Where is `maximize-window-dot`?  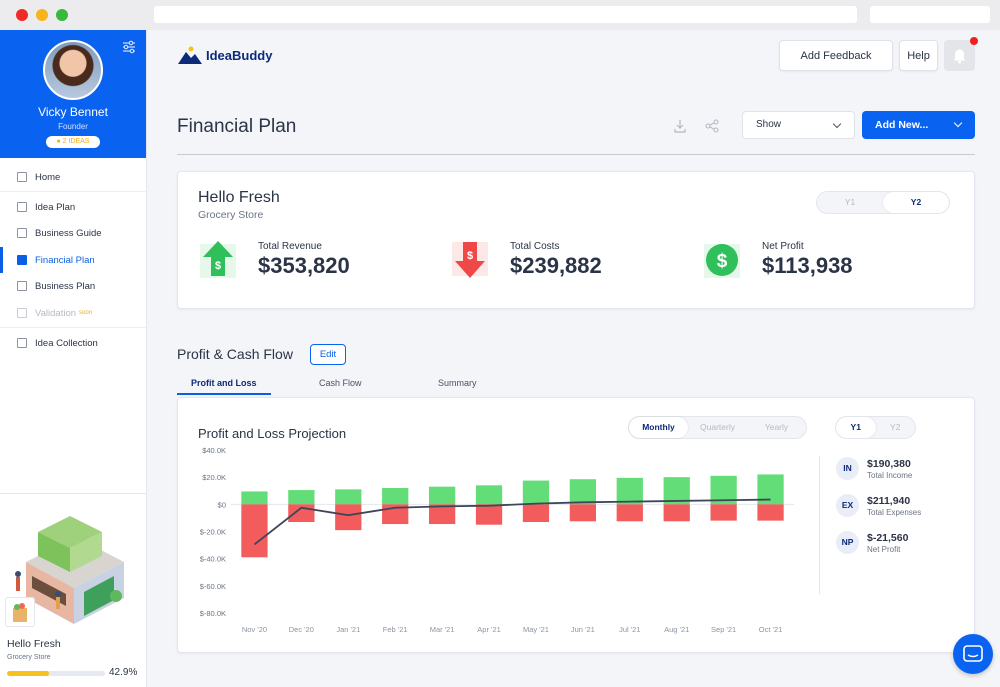 maximize-window-dot is located at coordinates (62, 15).